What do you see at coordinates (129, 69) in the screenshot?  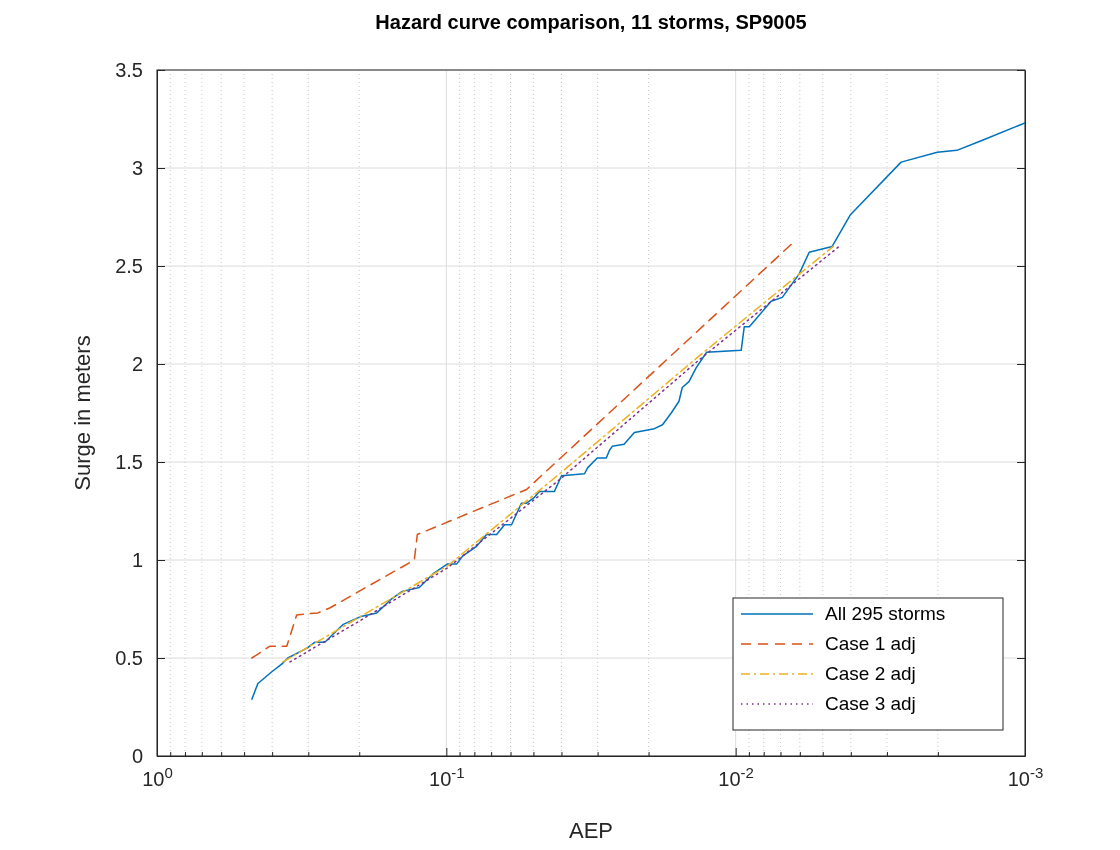 I see `y-tick-label: 3.5` at bounding box center [129, 69].